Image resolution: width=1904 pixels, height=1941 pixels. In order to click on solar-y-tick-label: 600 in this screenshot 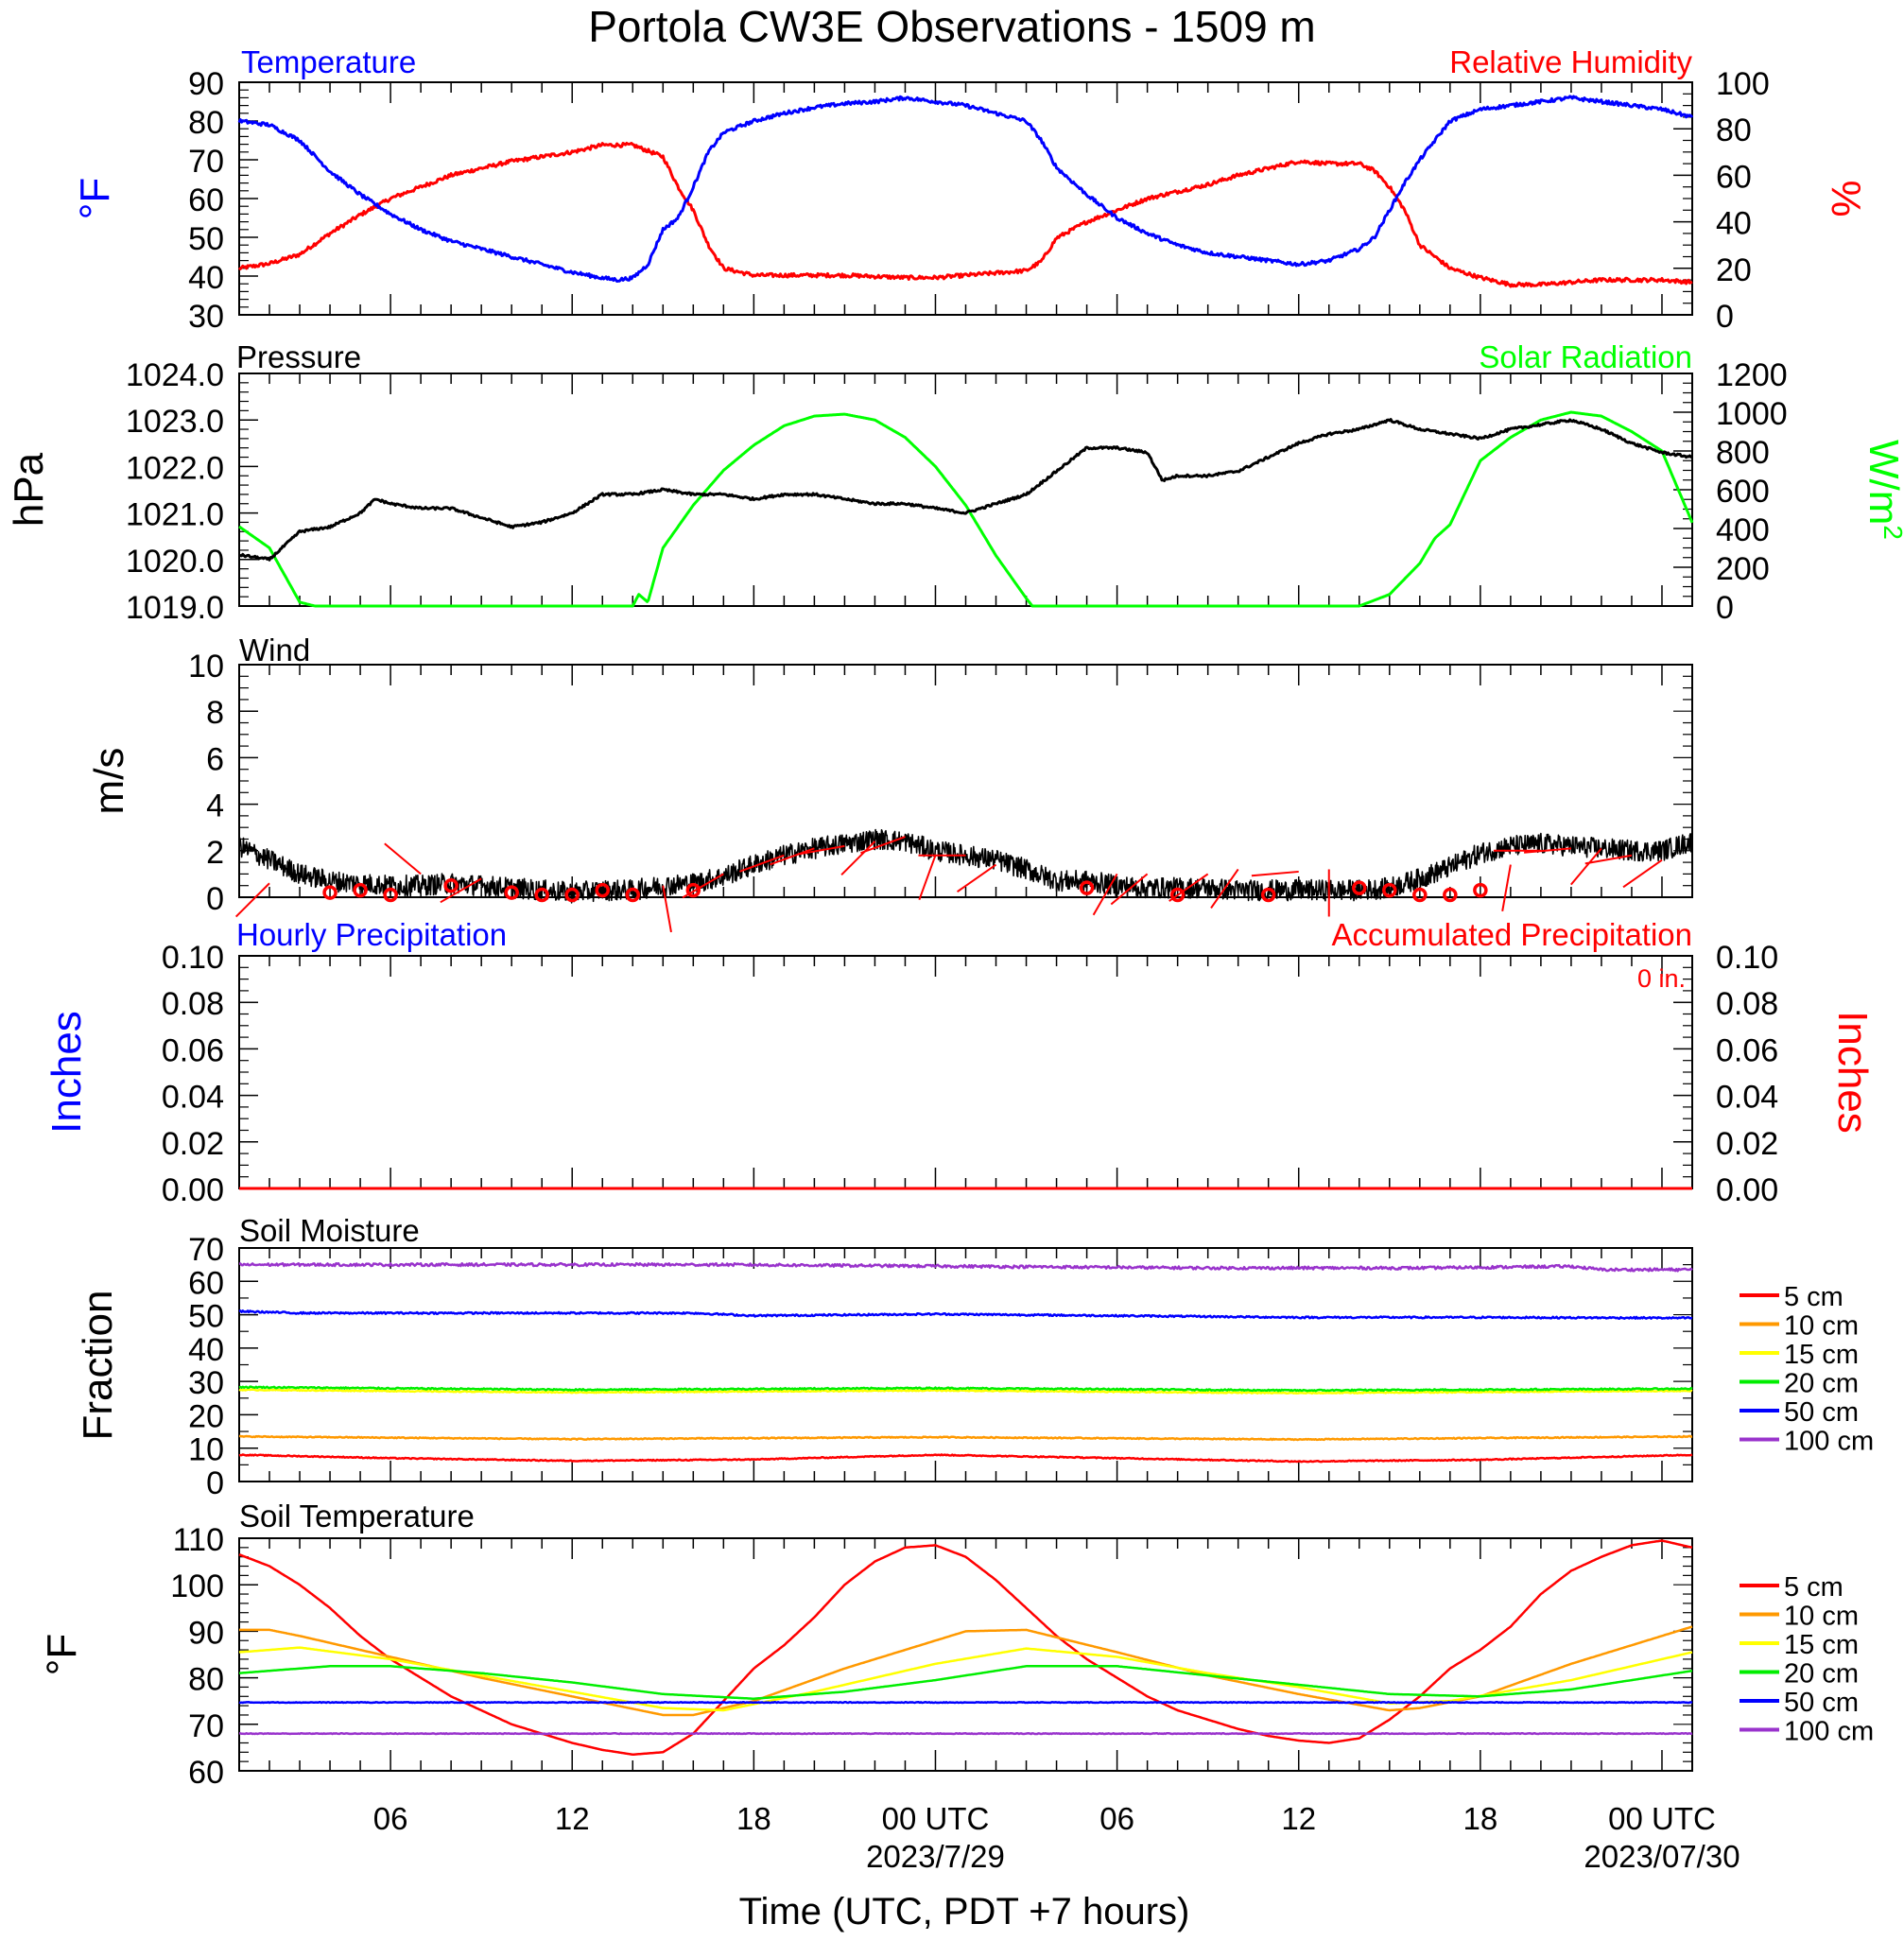, I will do `click(1743, 492)`.